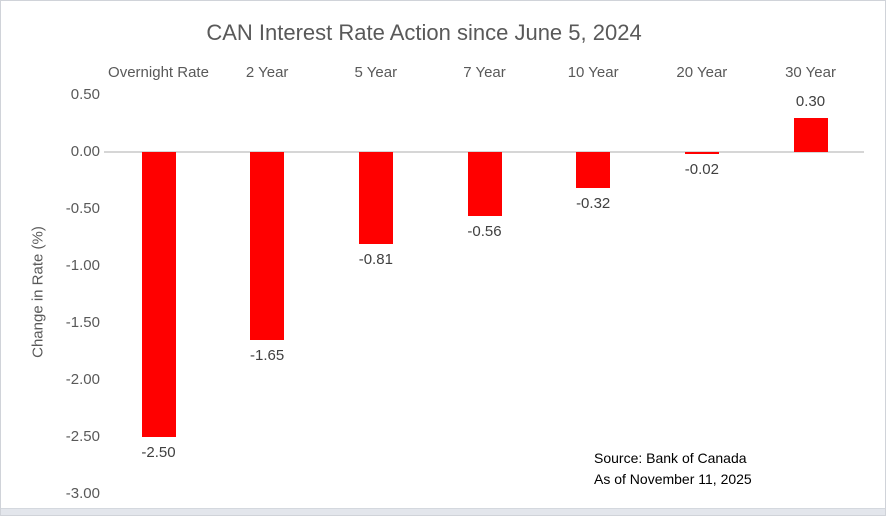  Describe the element at coordinates (85, 94) in the screenshot. I see `y-tick-label: 0.50` at that location.